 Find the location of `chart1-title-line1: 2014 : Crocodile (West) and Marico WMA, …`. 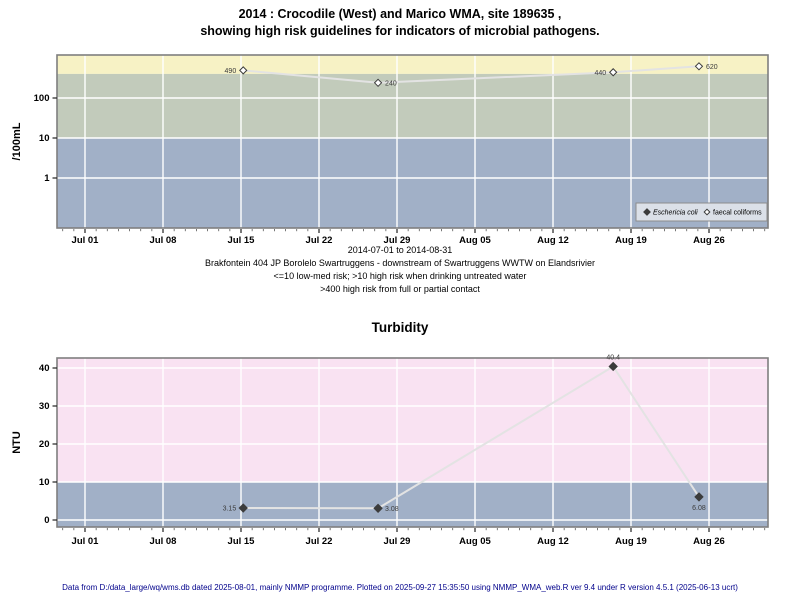

chart1-title-line1: 2014 : Crocodile (West) and Marico WMA, … is located at coordinates (400, 14).